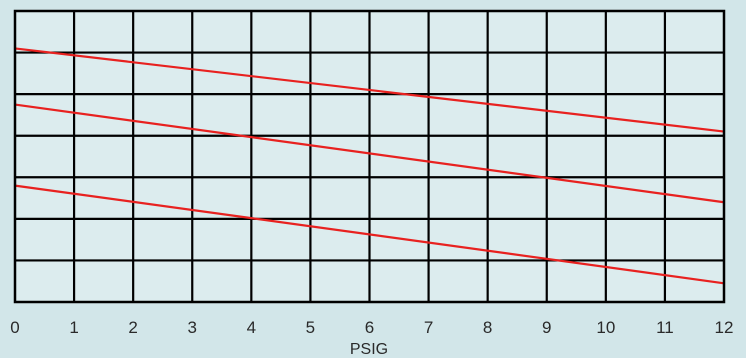 This screenshot has height=358, width=746. I want to click on x-tick-label: 8, so click(487, 327).